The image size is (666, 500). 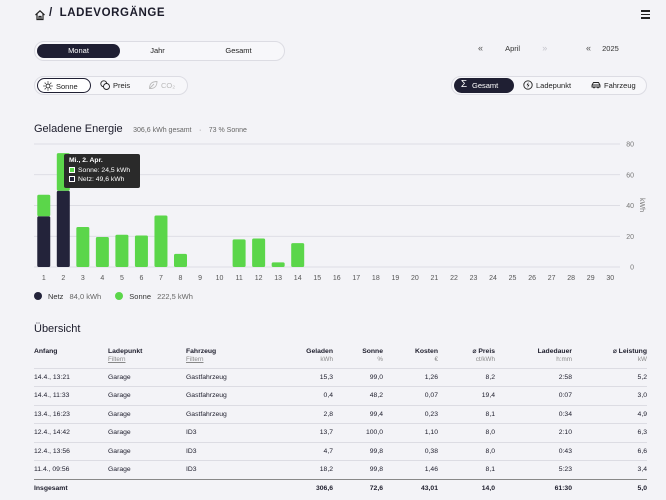 What do you see at coordinates (195, 359) in the screenshot?
I see `filter-fahrzeug-label: Filtern` at bounding box center [195, 359].